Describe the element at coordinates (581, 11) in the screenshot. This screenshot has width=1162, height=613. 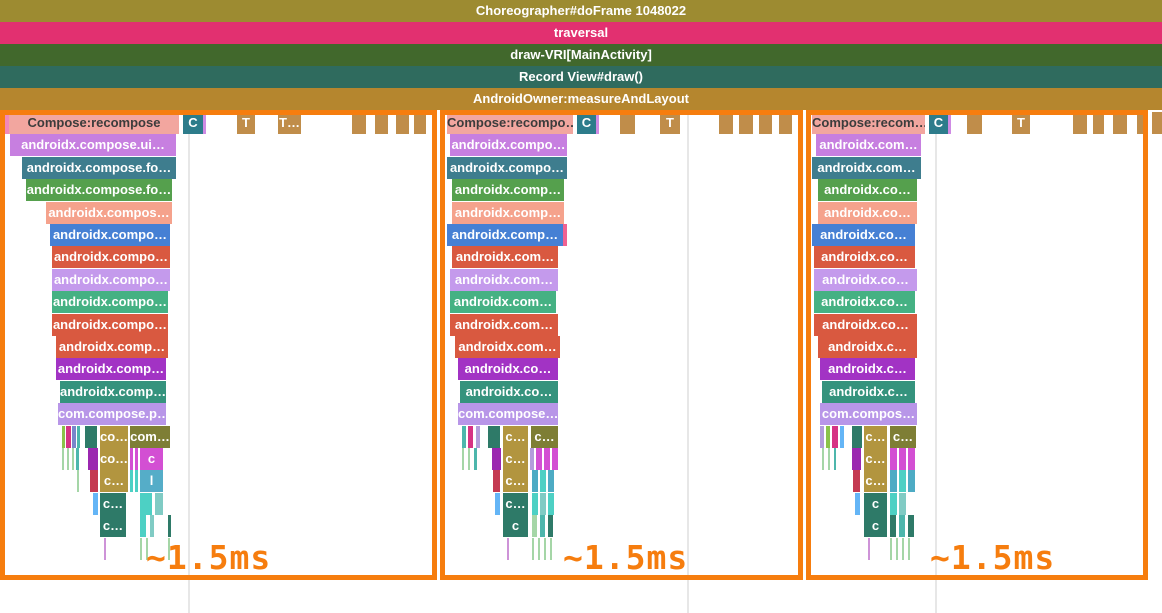
I see `slice-choreographer-doframe: Choreographer#doFrame 1048022` at that location.